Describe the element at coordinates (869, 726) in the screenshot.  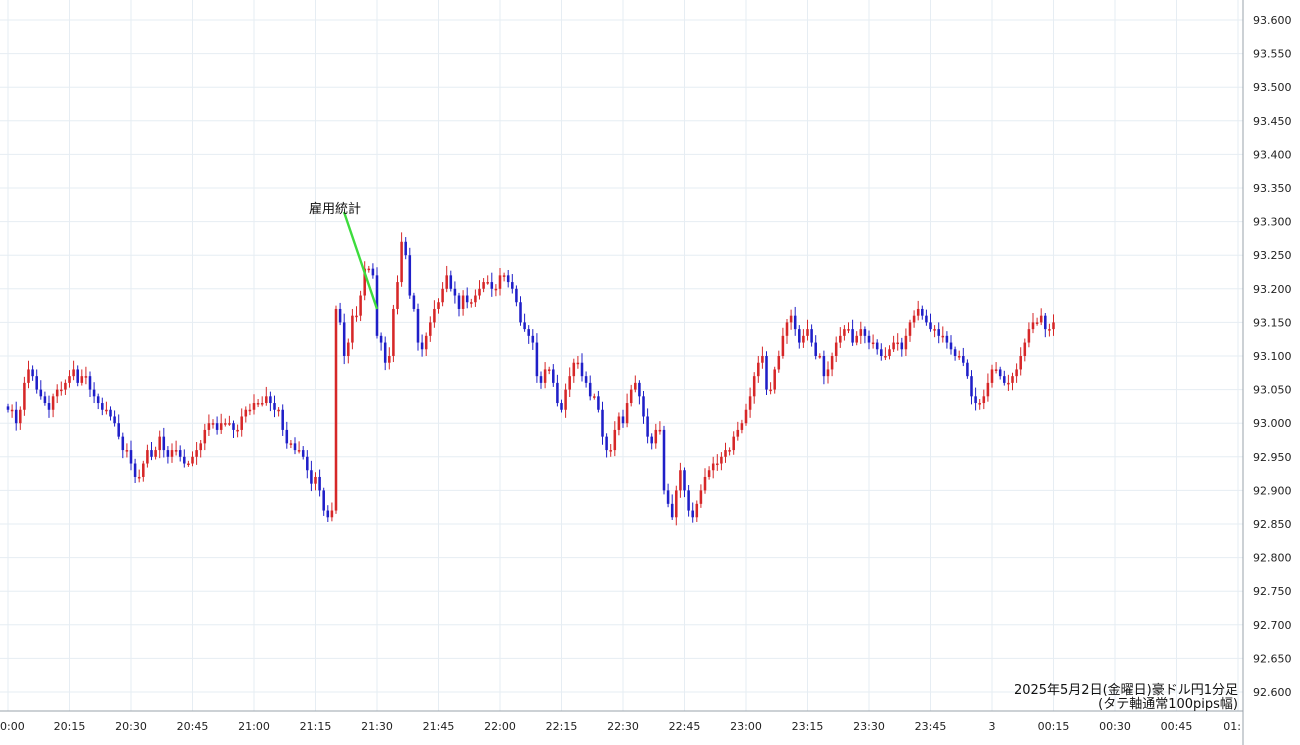
I see `x-tick-label: 23:30` at that location.